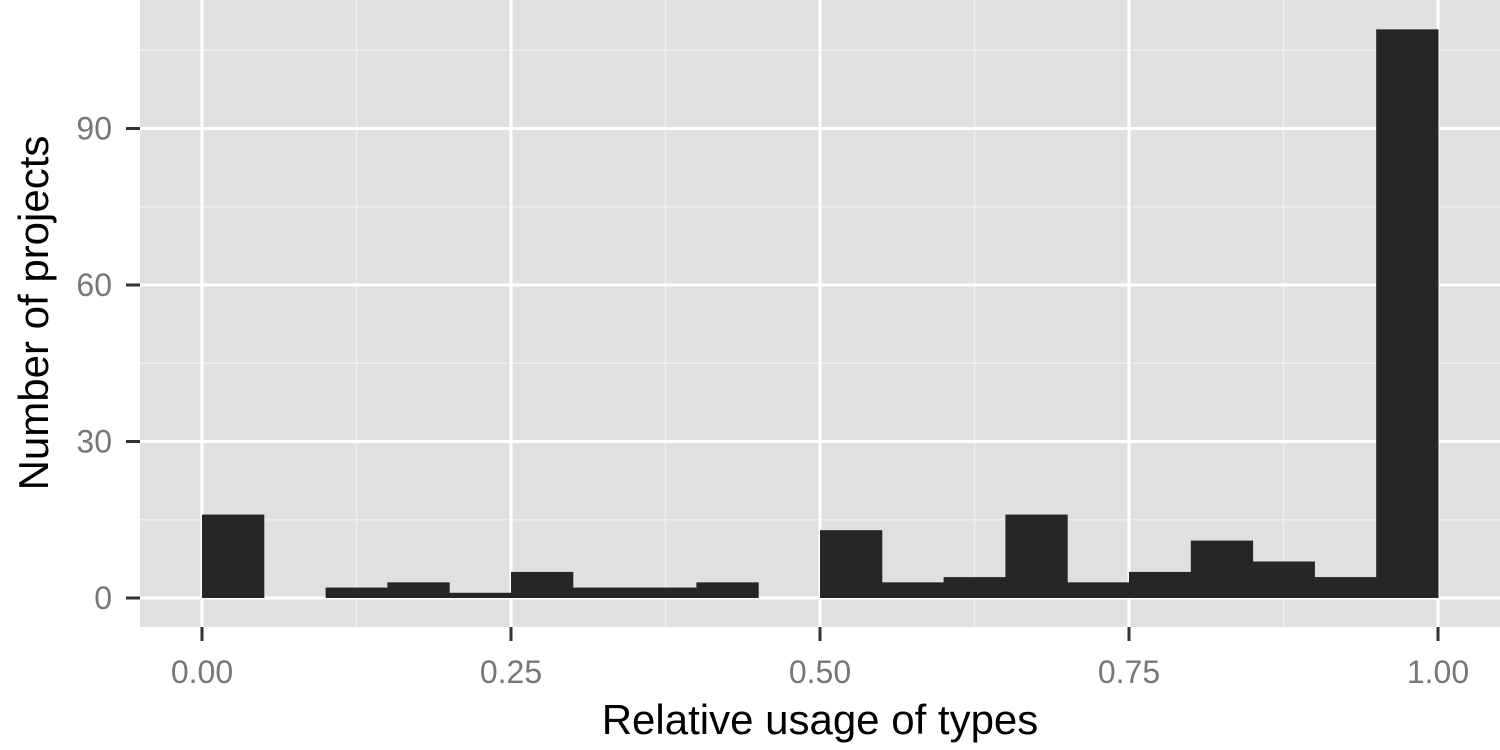 This screenshot has height=750, width=1500. I want to click on x-tick-label: 0.25, so click(511, 672).